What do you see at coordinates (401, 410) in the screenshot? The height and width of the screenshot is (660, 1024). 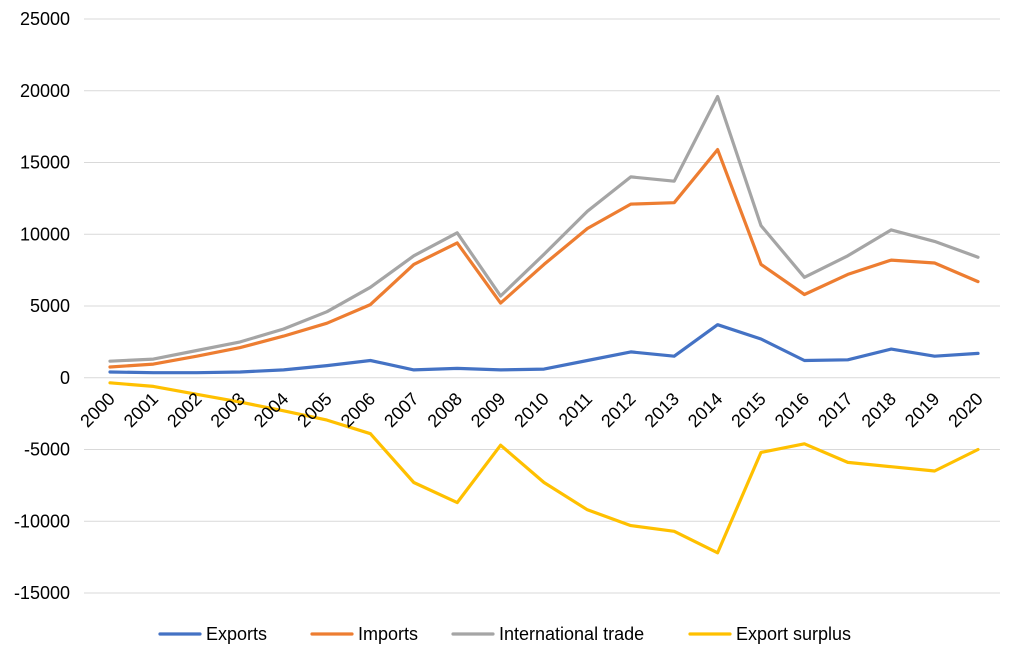 I see `x-tick-label: 2007` at bounding box center [401, 410].